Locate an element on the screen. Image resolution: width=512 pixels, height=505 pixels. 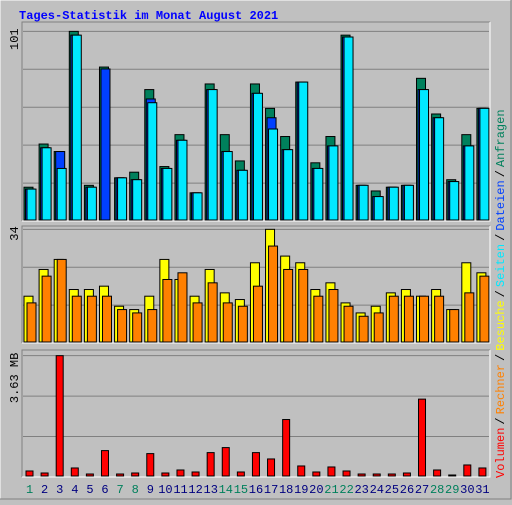
y-tick-label: 34 is located at coordinates (15, 233).